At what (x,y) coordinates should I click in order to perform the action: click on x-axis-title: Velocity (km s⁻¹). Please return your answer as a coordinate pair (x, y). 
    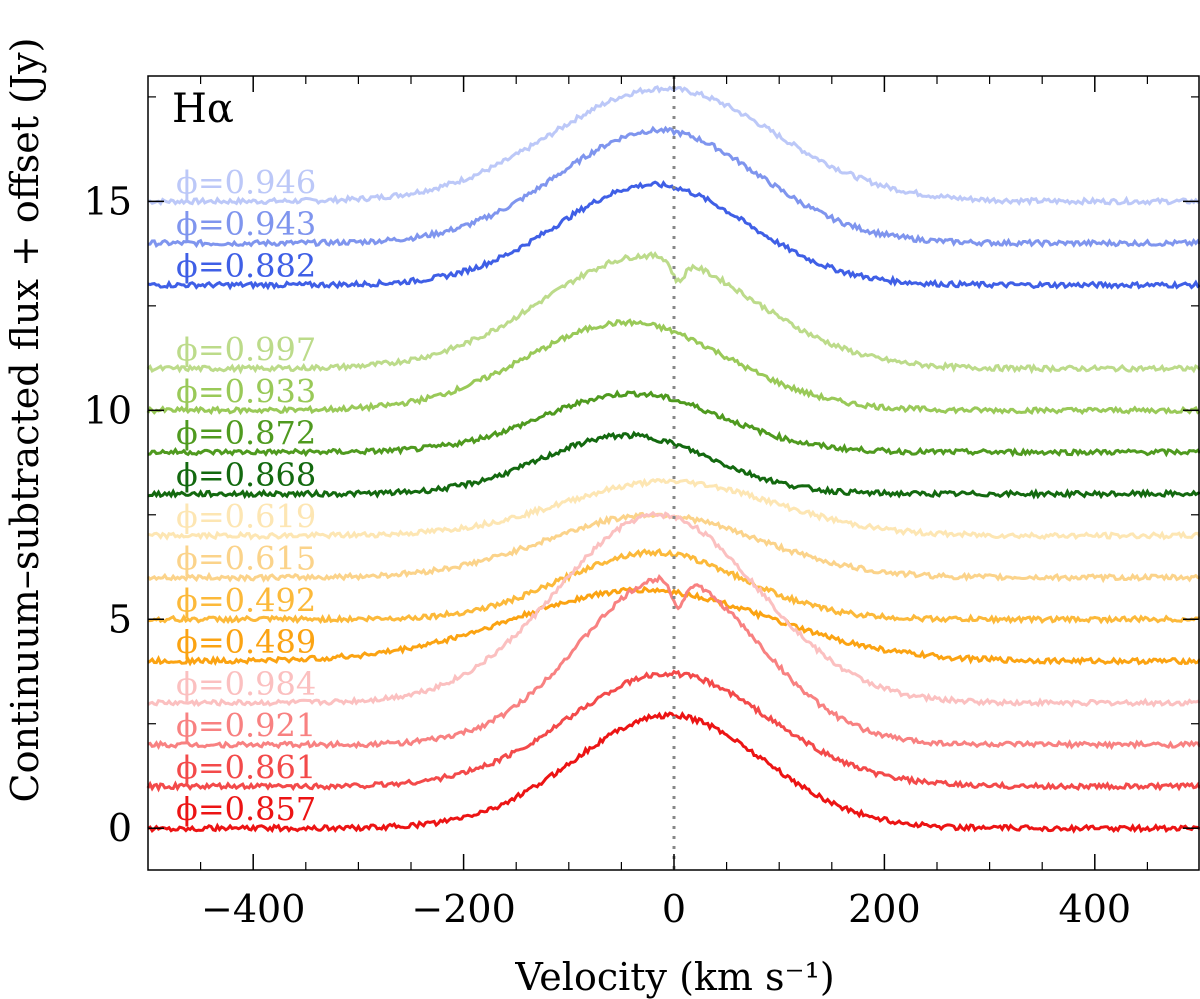
    Looking at the image, I should click on (674, 977).